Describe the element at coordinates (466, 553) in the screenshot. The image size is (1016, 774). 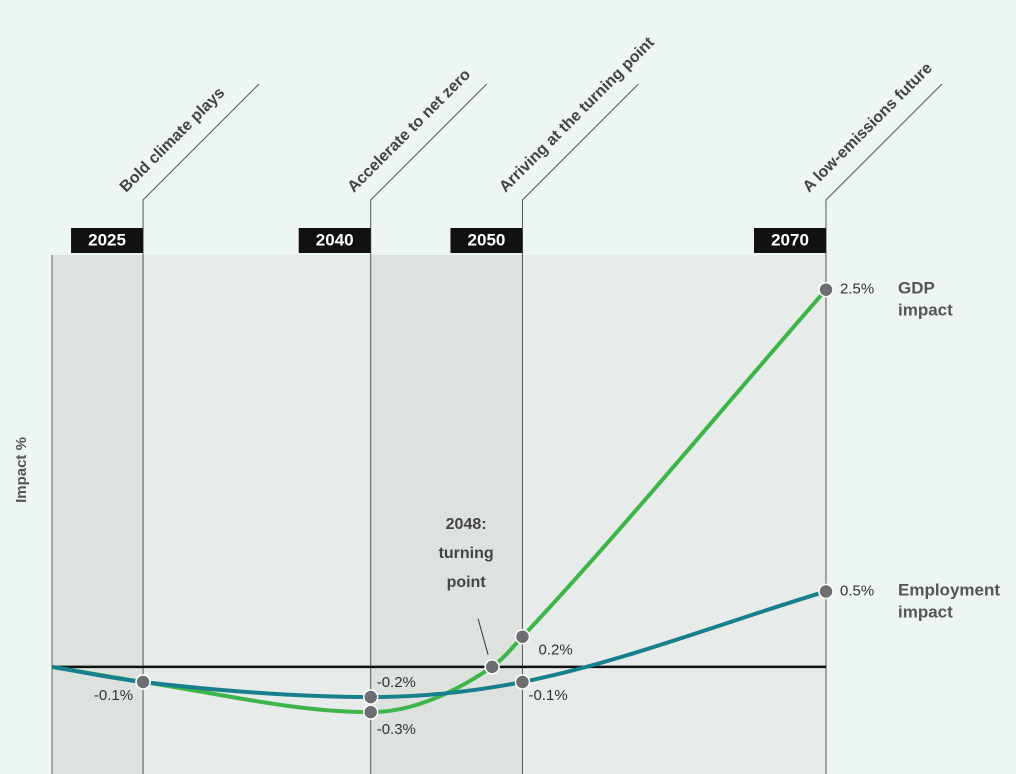
I see `annotation: 2048: turning point` at that location.